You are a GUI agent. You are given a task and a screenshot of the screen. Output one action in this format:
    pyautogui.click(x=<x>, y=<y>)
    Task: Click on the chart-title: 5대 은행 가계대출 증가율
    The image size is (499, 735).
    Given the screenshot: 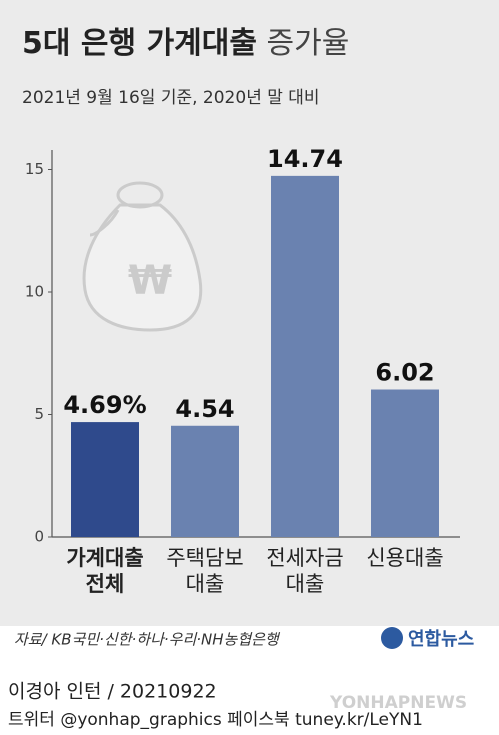 What is the action you would take?
    pyautogui.click(x=185, y=43)
    